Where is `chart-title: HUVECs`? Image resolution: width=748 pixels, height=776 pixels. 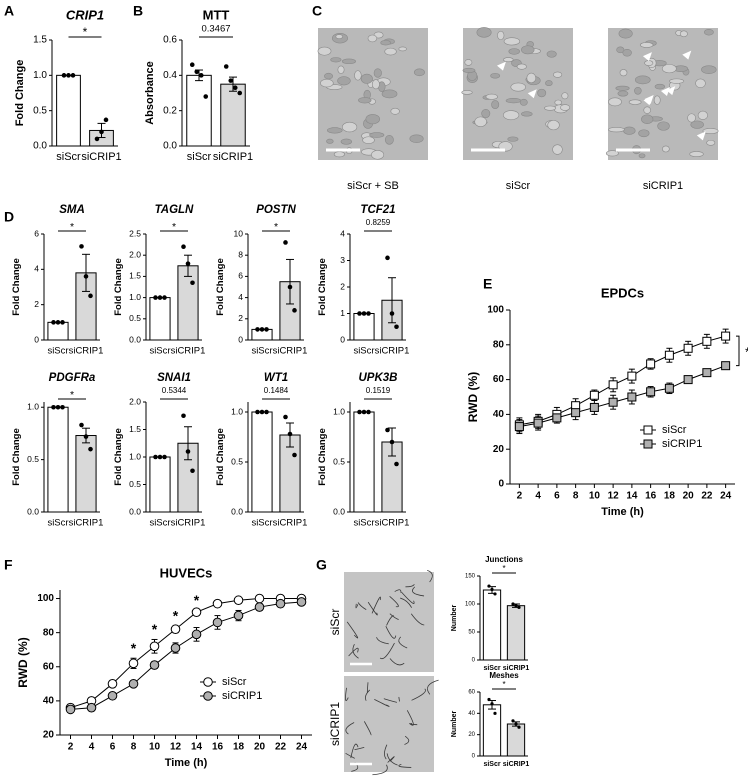
chart-title: HUVECs is located at coordinates (186, 572).